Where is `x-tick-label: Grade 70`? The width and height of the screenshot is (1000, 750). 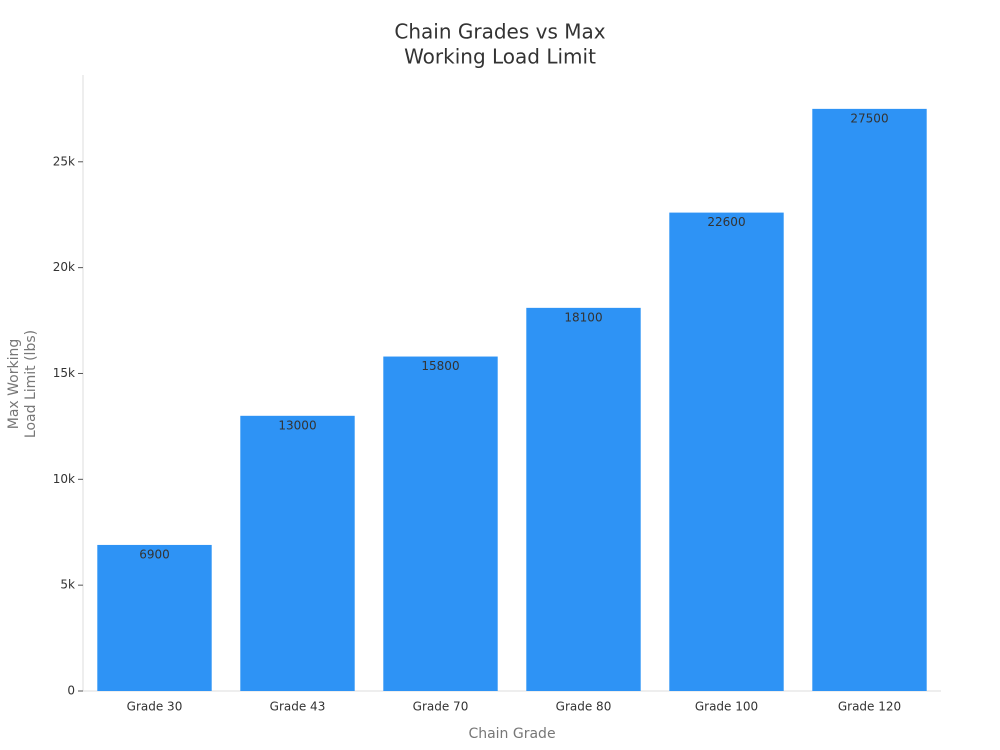
x-tick-label: Grade 70 is located at coordinates (441, 707).